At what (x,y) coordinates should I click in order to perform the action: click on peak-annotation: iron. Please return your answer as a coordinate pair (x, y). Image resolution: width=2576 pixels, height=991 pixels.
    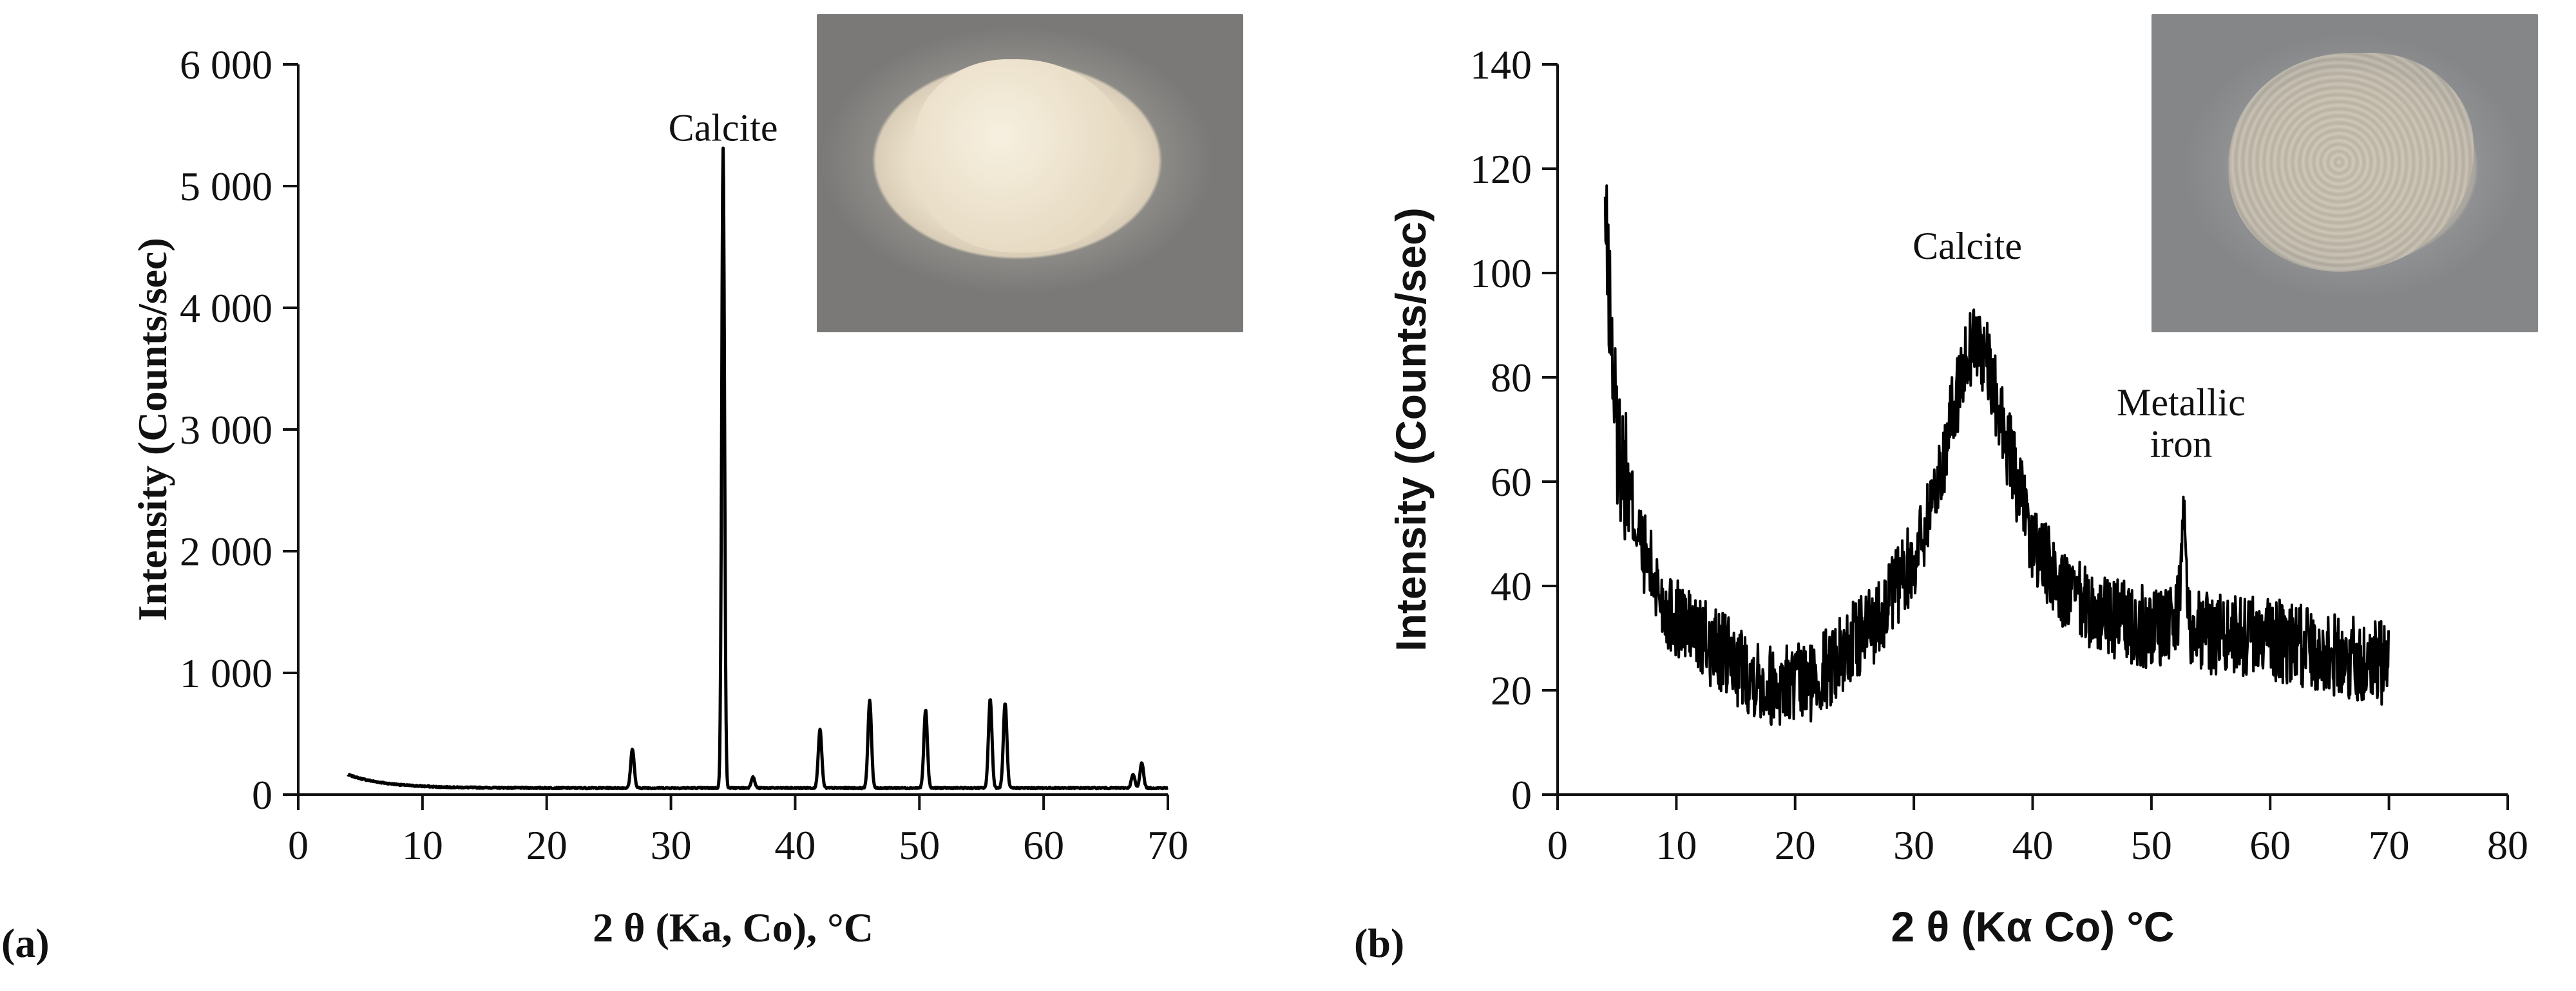
    Looking at the image, I should click on (2181, 444).